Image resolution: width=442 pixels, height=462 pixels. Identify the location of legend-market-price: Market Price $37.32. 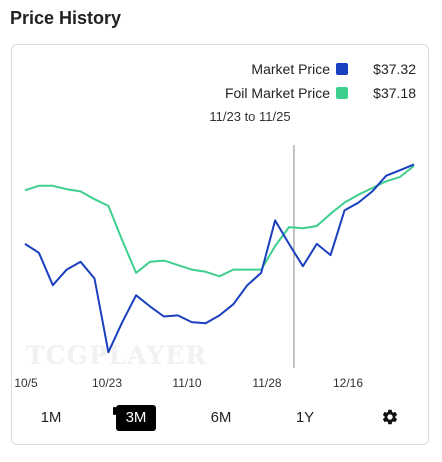
(333, 69).